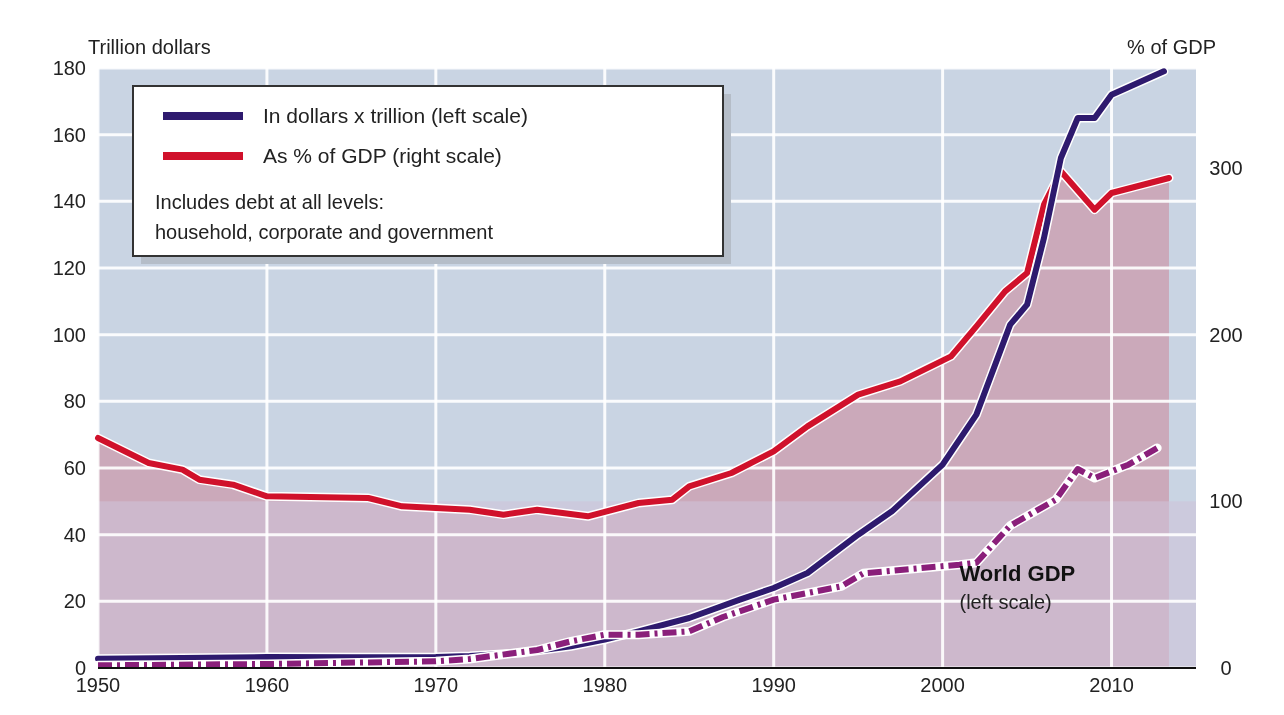 The height and width of the screenshot is (715, 1284). Describe the element at coordinates (69, 134) in the screenshot. I see `y-tick-label: 160` at that location.